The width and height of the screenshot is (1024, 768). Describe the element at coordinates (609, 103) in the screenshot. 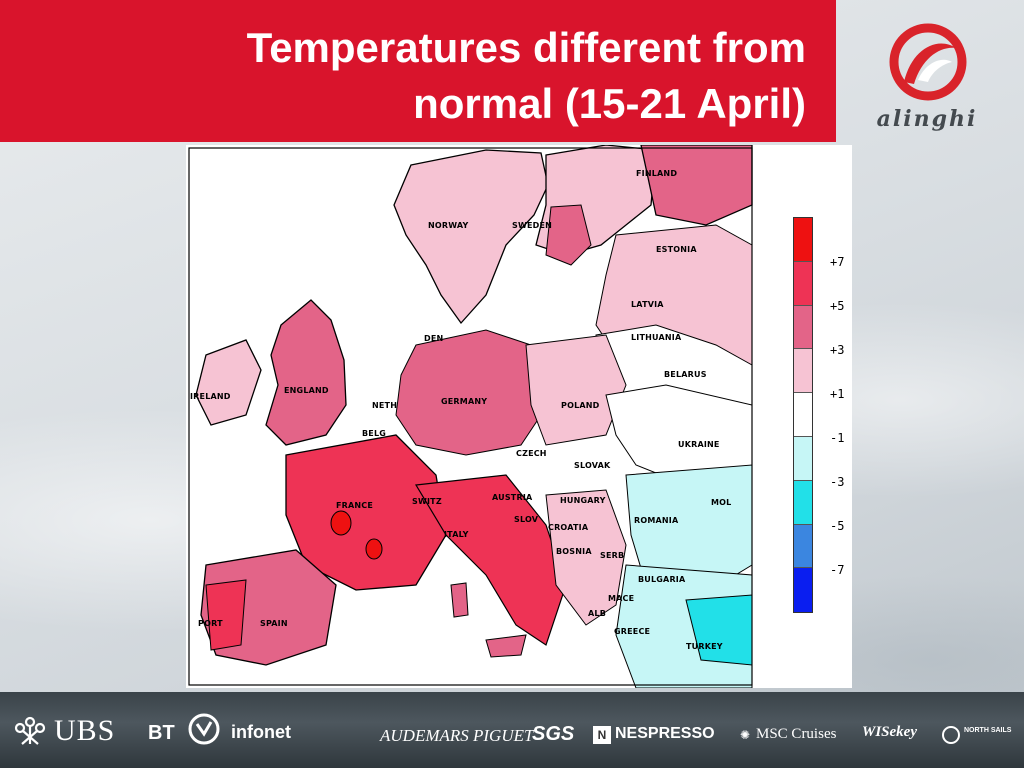

I see `title-line-2: normal (15-21 April)` at that location.